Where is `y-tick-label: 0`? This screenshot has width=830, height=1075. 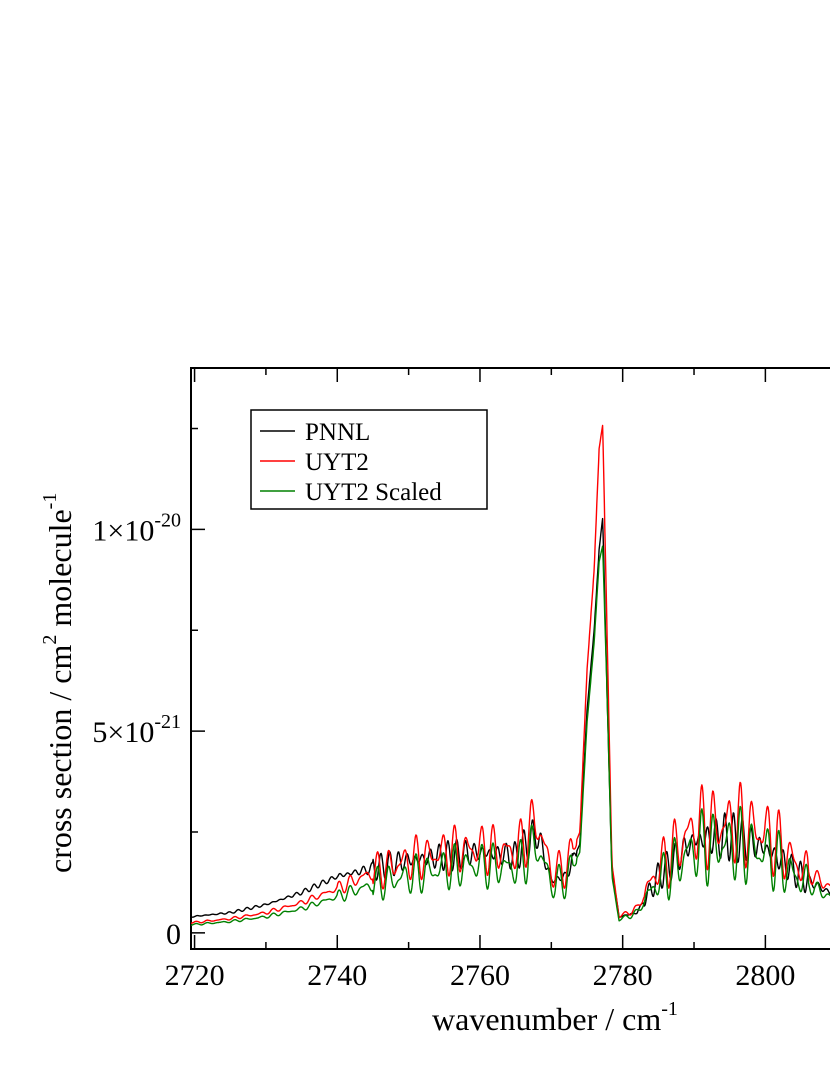
y-tick-label: 0 is located at coordinates (173, 934).